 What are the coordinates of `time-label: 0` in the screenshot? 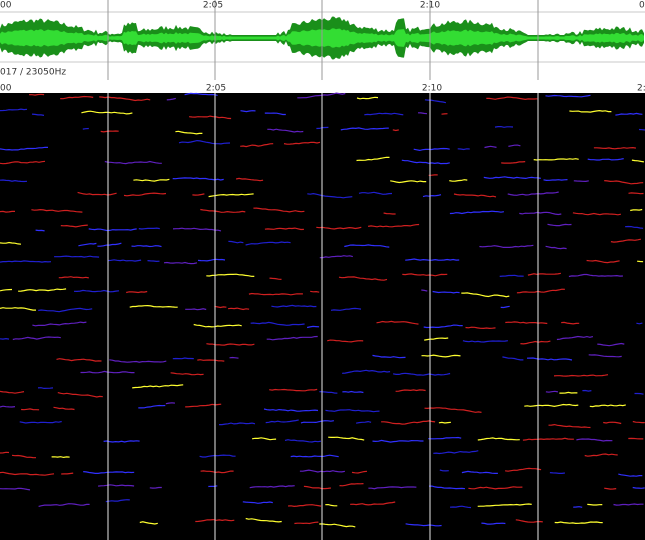 It's located at (642, 6).